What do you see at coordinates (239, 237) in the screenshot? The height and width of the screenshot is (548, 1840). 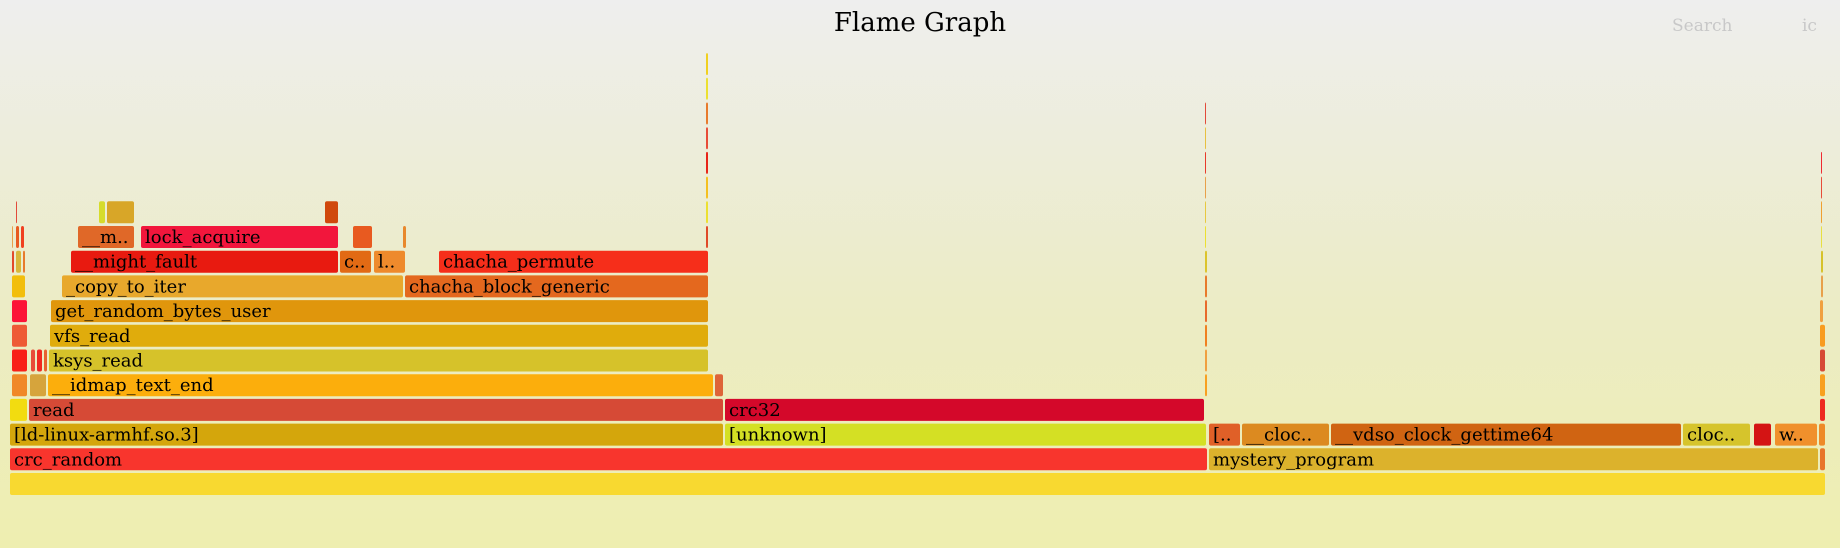 I see `frame-lock-acquire: lock_acquire` at bounding box center [239, 237].